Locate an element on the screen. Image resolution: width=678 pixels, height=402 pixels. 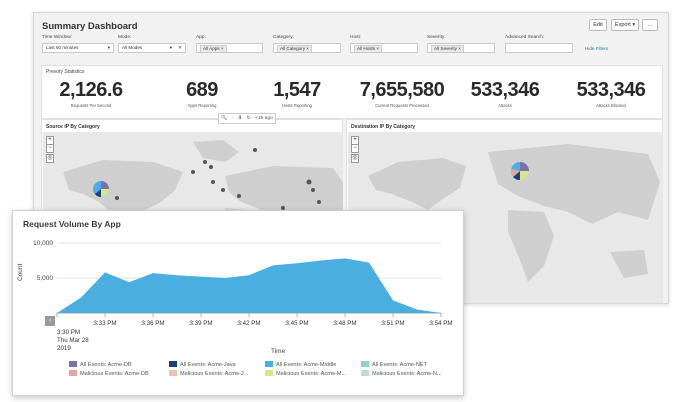
stat-value: 7,655,580 is located at coordinates (402, 90).